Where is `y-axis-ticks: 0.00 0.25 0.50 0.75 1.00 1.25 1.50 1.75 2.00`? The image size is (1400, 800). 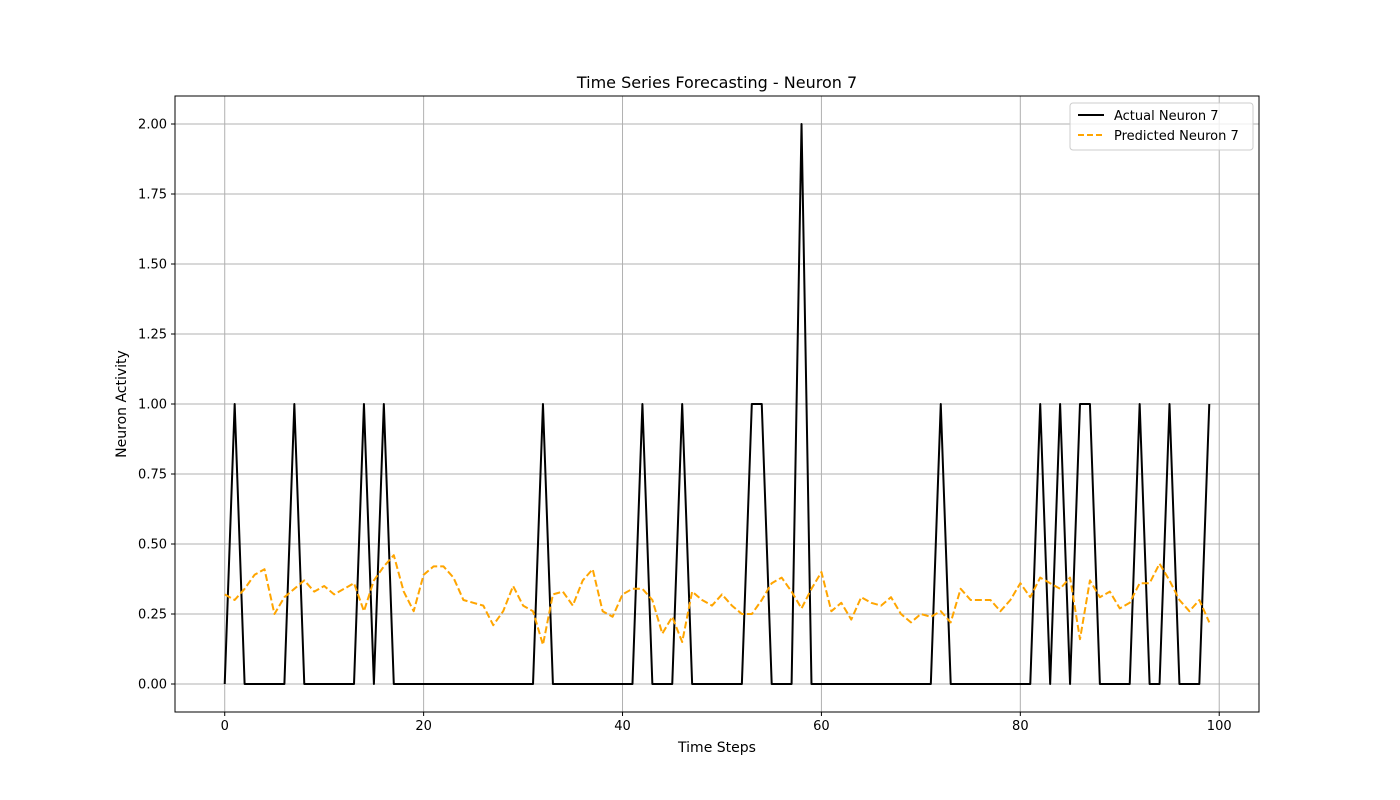 y-axis-ticks: 0.00 0.25 0.50 0.75 1.00 1.25 1.50 1.75 2.00 is located at coordinates (156, 405).